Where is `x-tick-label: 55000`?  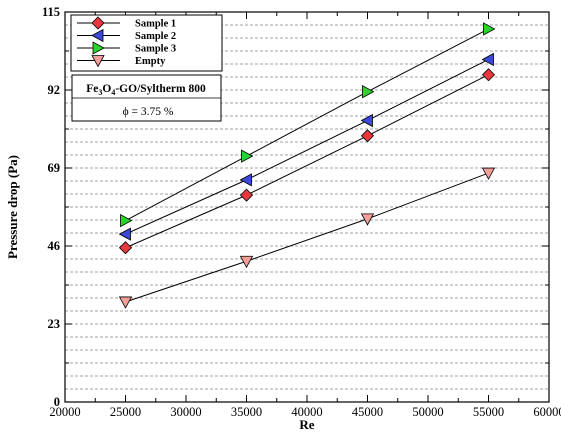 x-tick-label: 55000 is located at coordinates (488, 412).